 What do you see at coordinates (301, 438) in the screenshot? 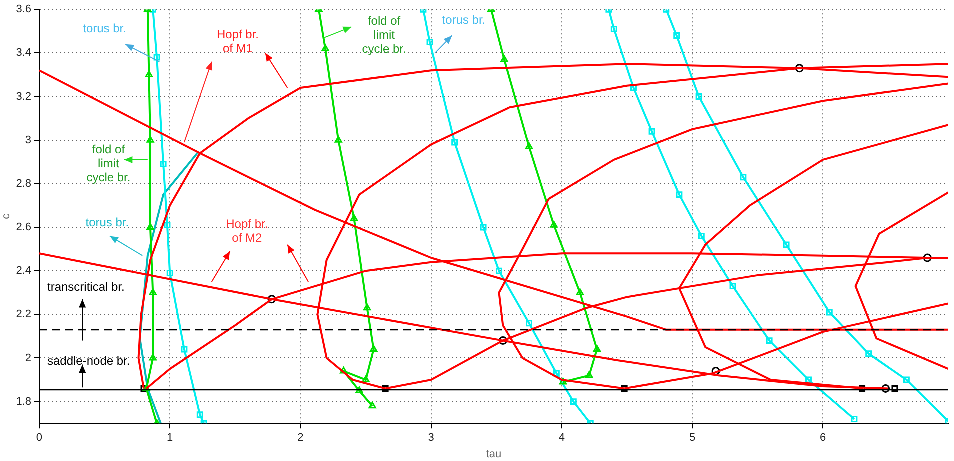
I see `x-tick-label: 2` at bounding box center [301, 438].